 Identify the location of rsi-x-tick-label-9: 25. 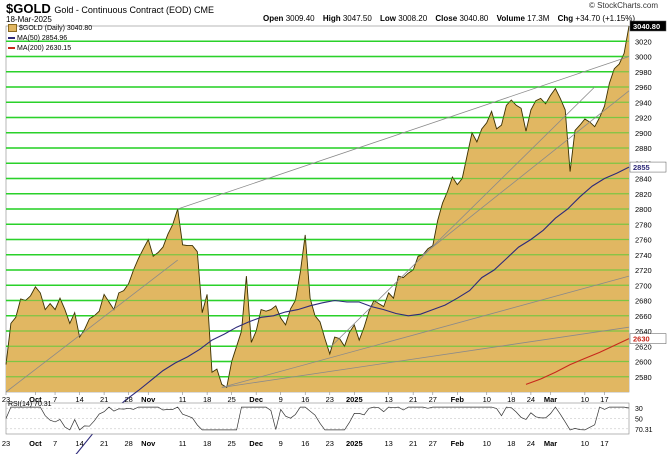
(231, 443).